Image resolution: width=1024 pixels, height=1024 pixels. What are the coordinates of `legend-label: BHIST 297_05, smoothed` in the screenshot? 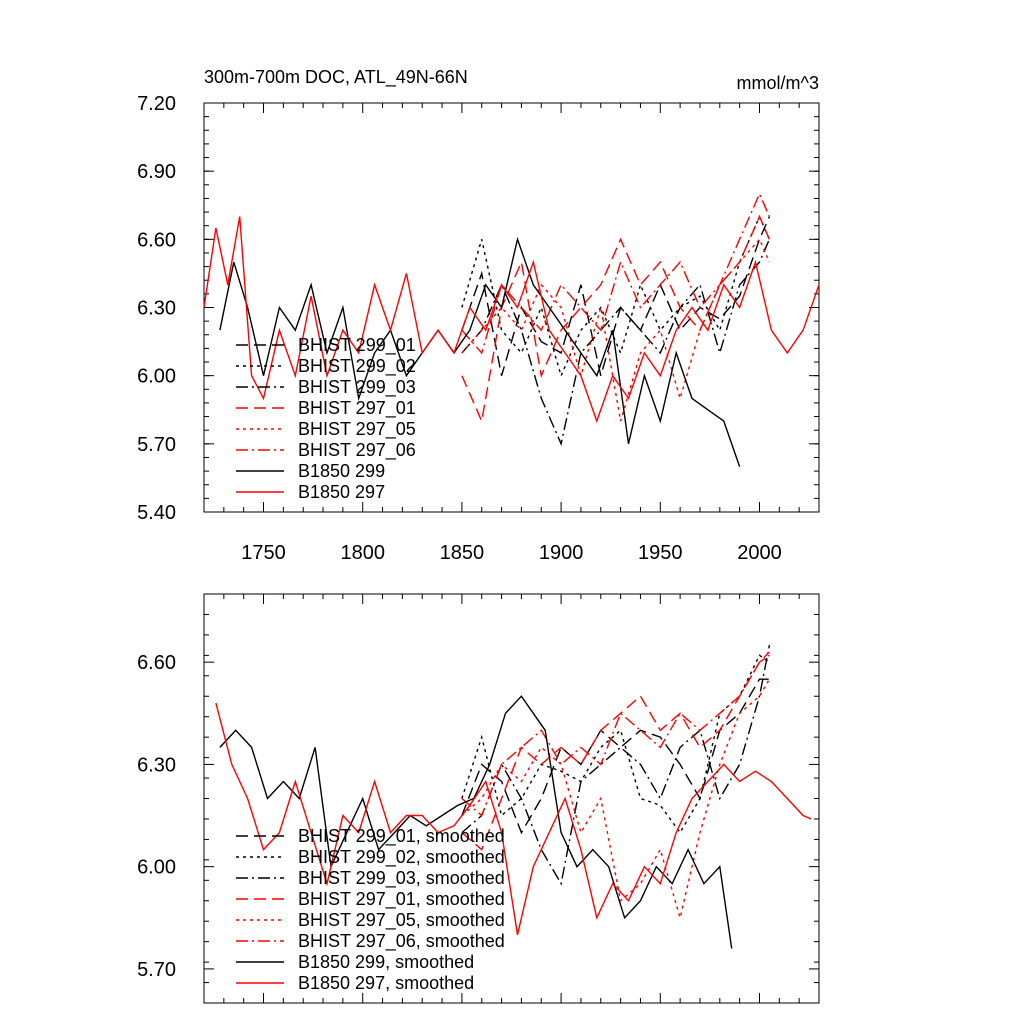 It's located at (401, 920).